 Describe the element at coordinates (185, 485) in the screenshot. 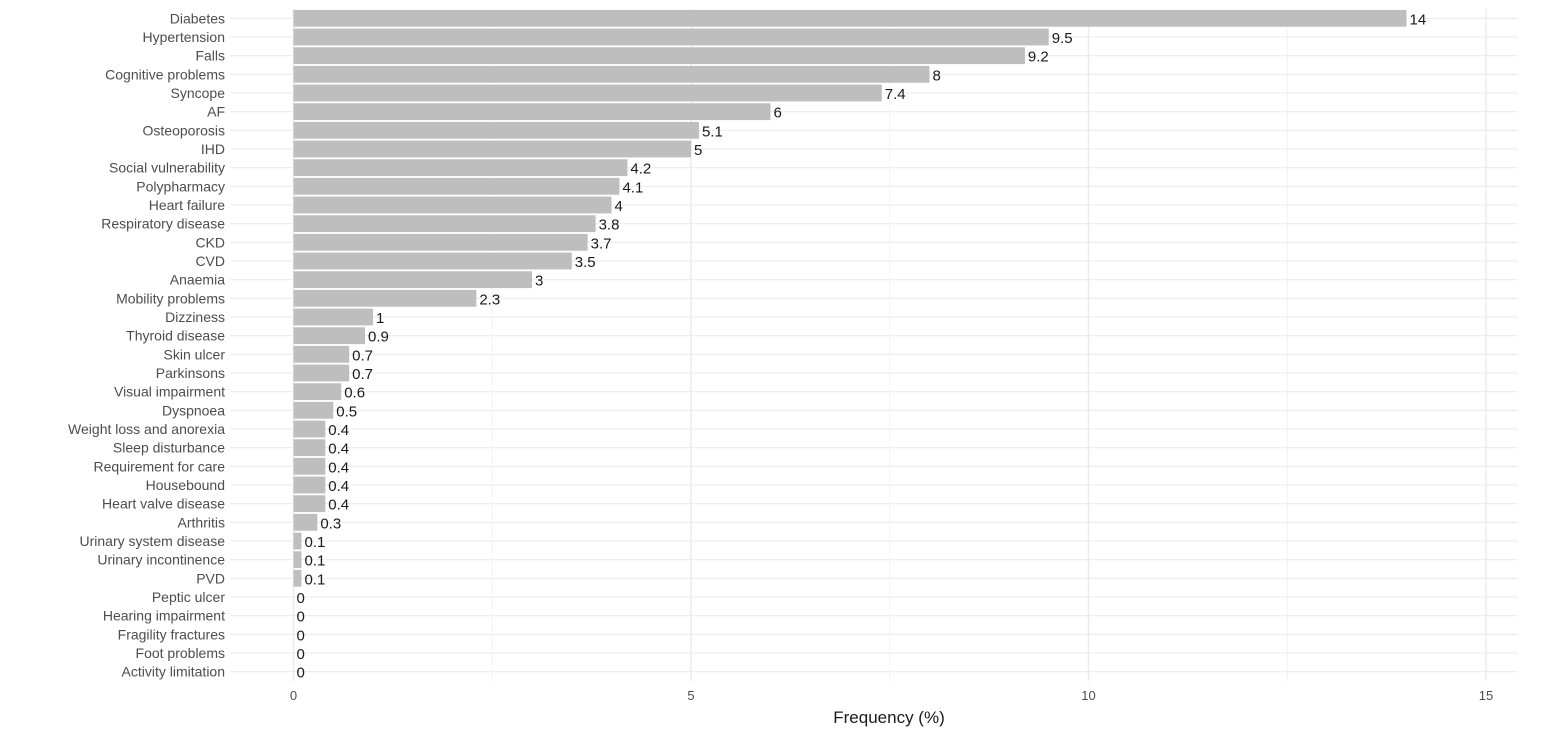

I see `category-label: Housebound` at that location.